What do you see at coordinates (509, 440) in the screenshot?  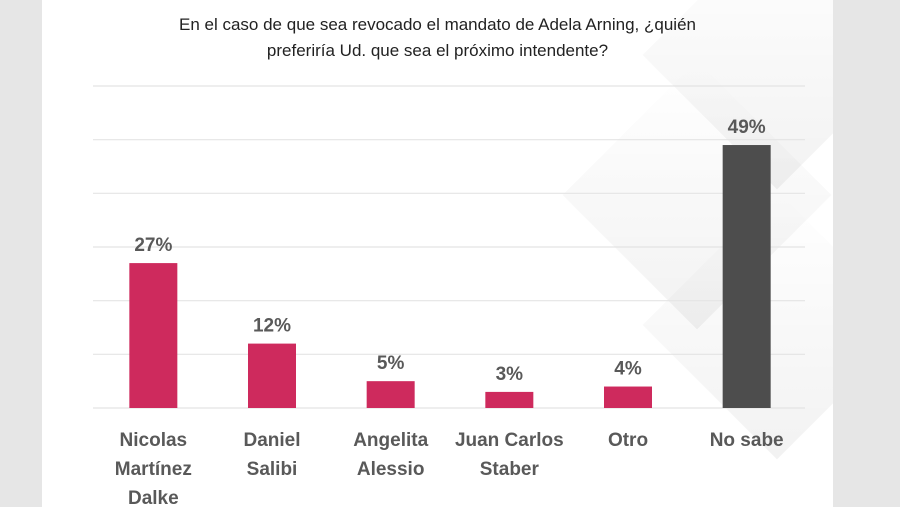 I see `category-label: Juan Carlos` at bounding box center [509, 440].